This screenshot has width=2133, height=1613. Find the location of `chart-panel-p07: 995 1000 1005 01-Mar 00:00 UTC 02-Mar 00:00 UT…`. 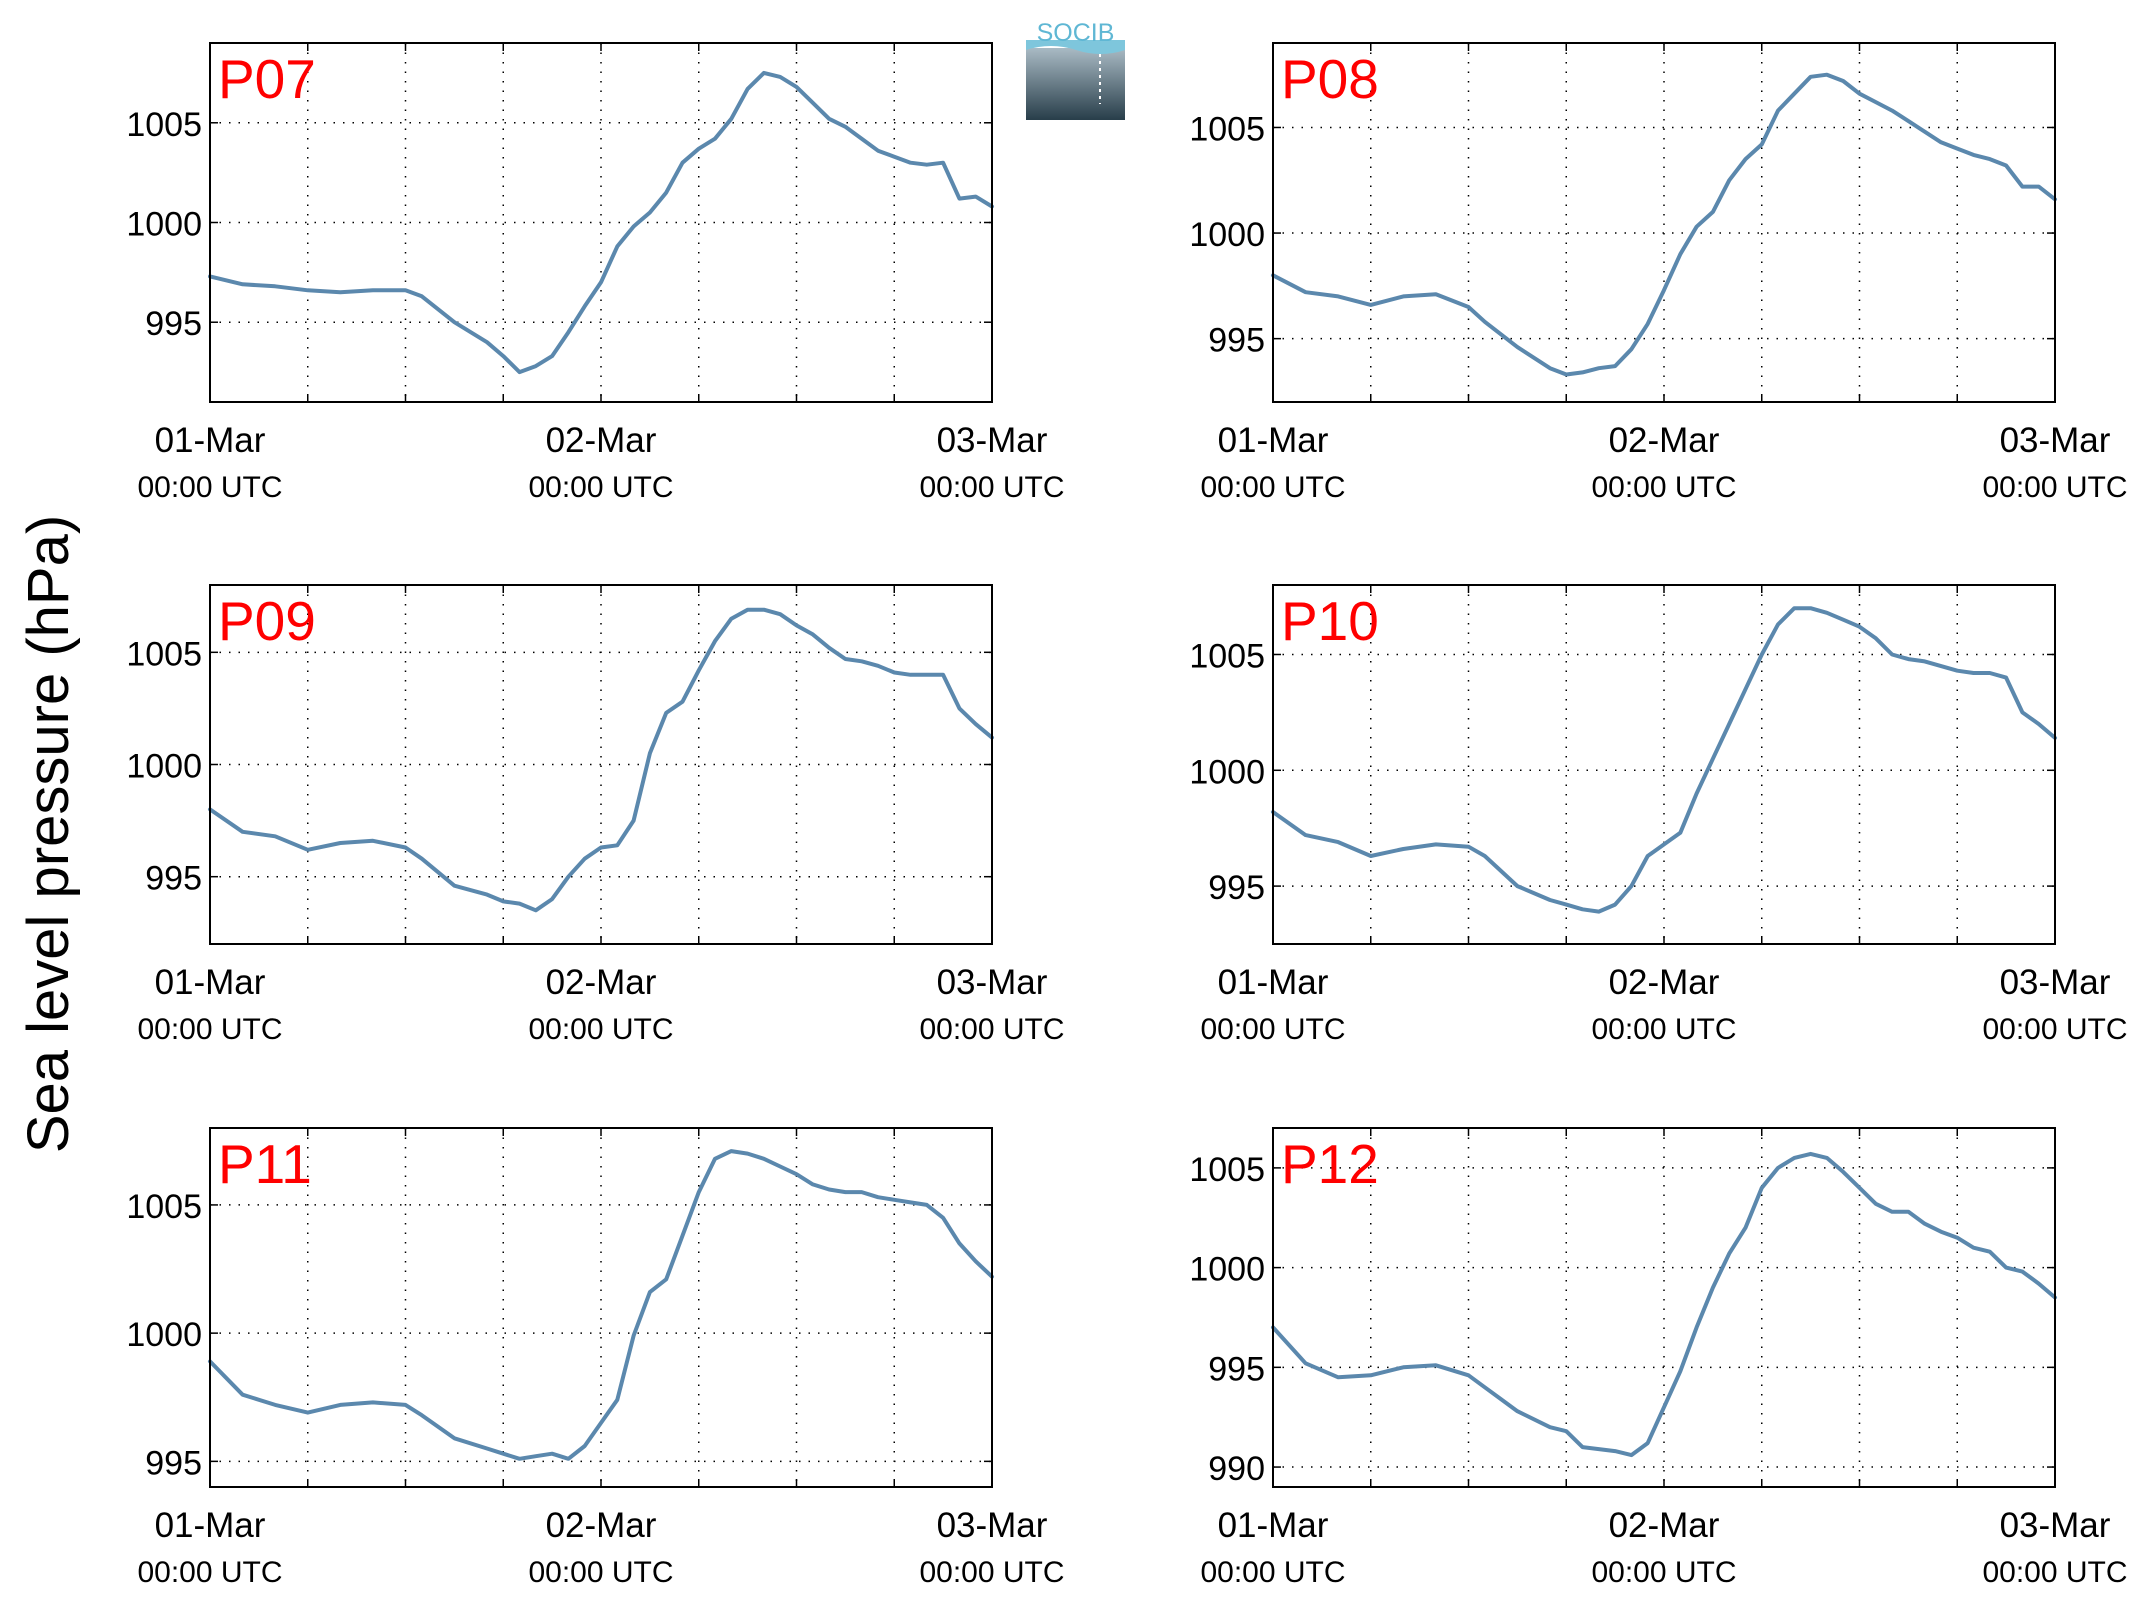

chart-panel-p07: 995 1000 1005 01-Mar 00:00 UTC 02-Mar 00:00 UT… is located at coordinates (595, 273).